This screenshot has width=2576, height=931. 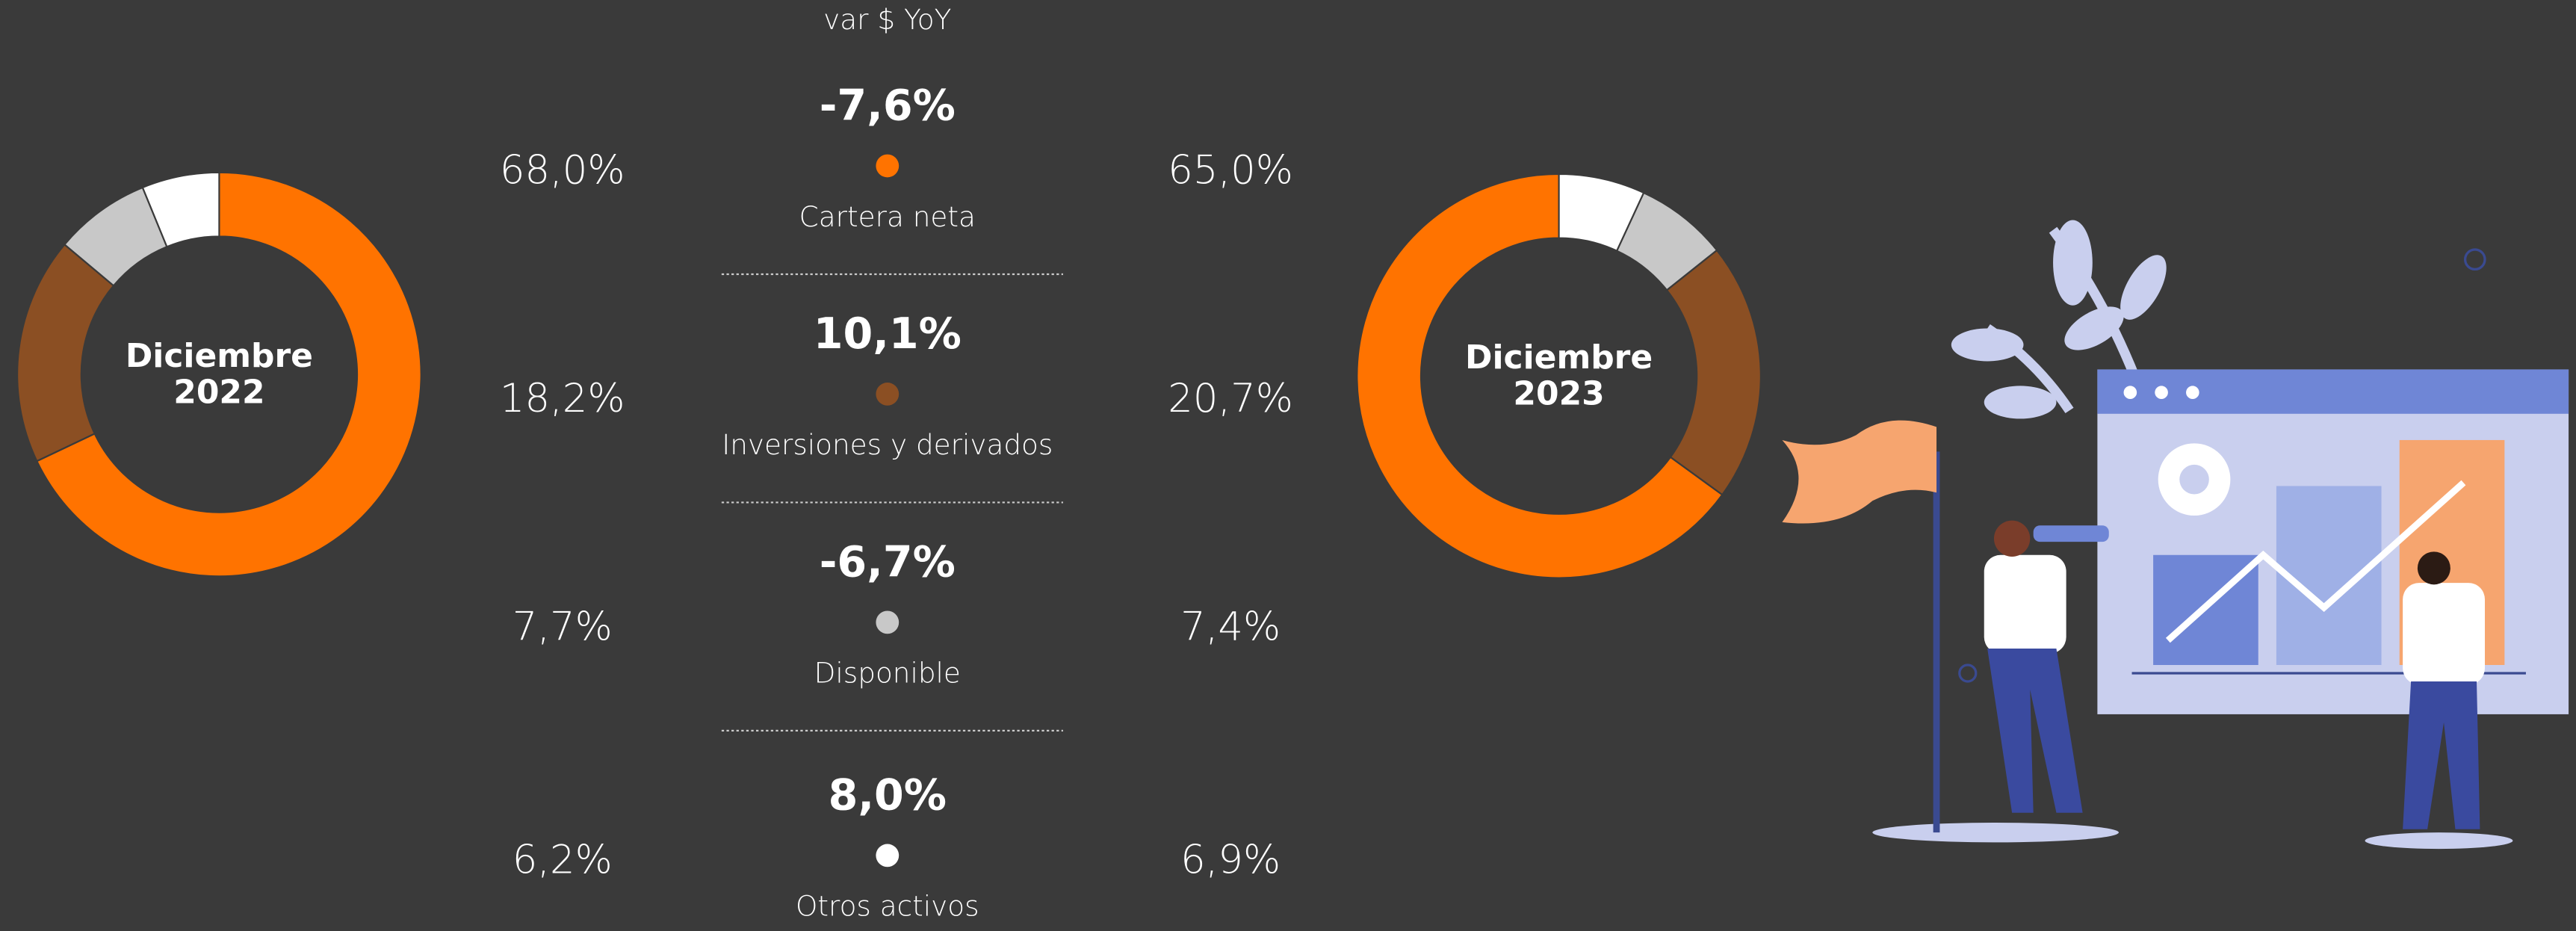 I want to click on category-name: Disponible, so click(x=887, y=673).